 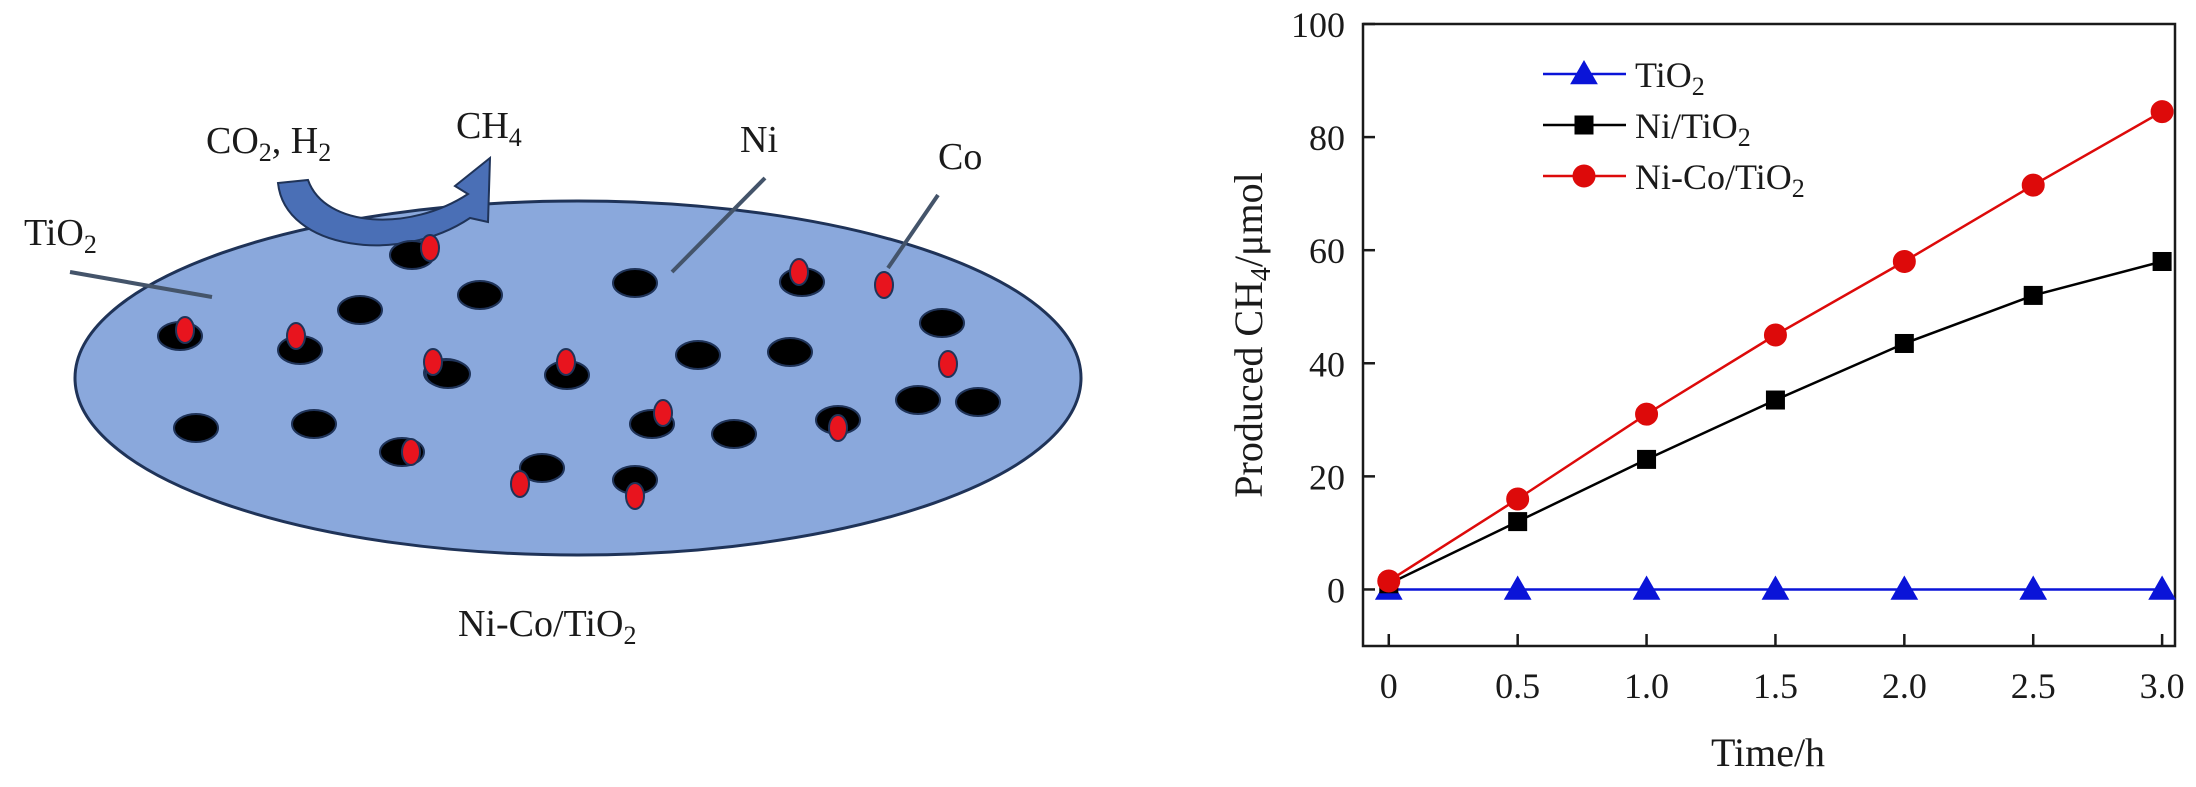 I want to click on y-tick-label: 100, so click(x=1318, y=25).